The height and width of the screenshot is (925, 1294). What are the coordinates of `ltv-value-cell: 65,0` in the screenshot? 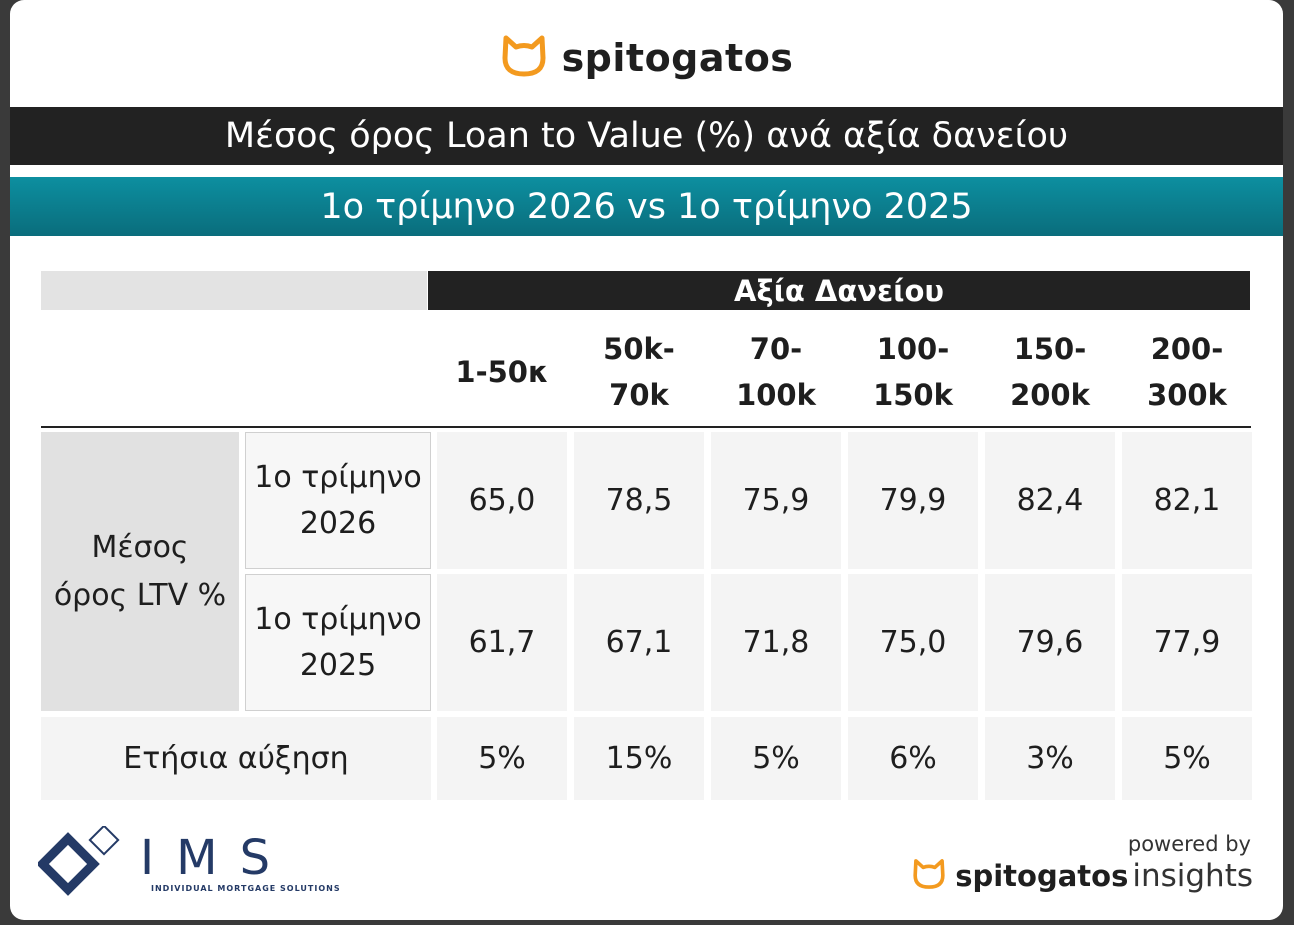 It's located at (502, 500).